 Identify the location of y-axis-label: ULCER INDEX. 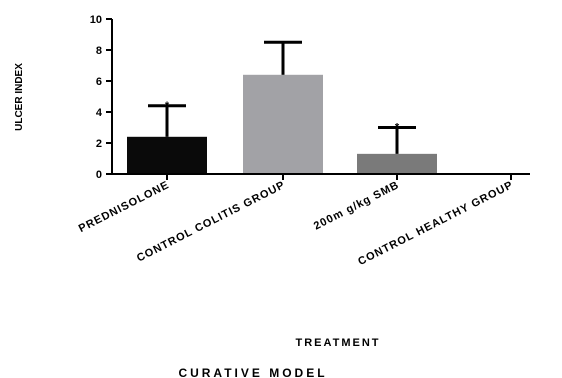
(19, 97).